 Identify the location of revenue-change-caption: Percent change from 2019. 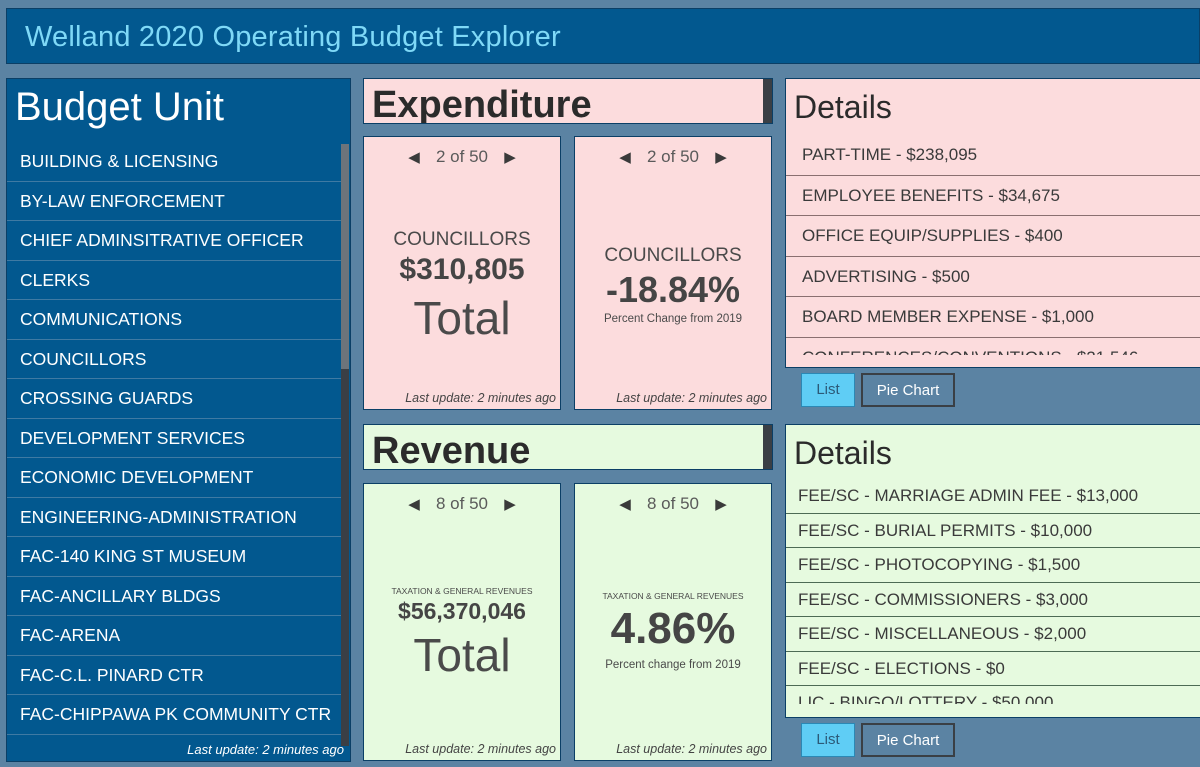
(673, 665).